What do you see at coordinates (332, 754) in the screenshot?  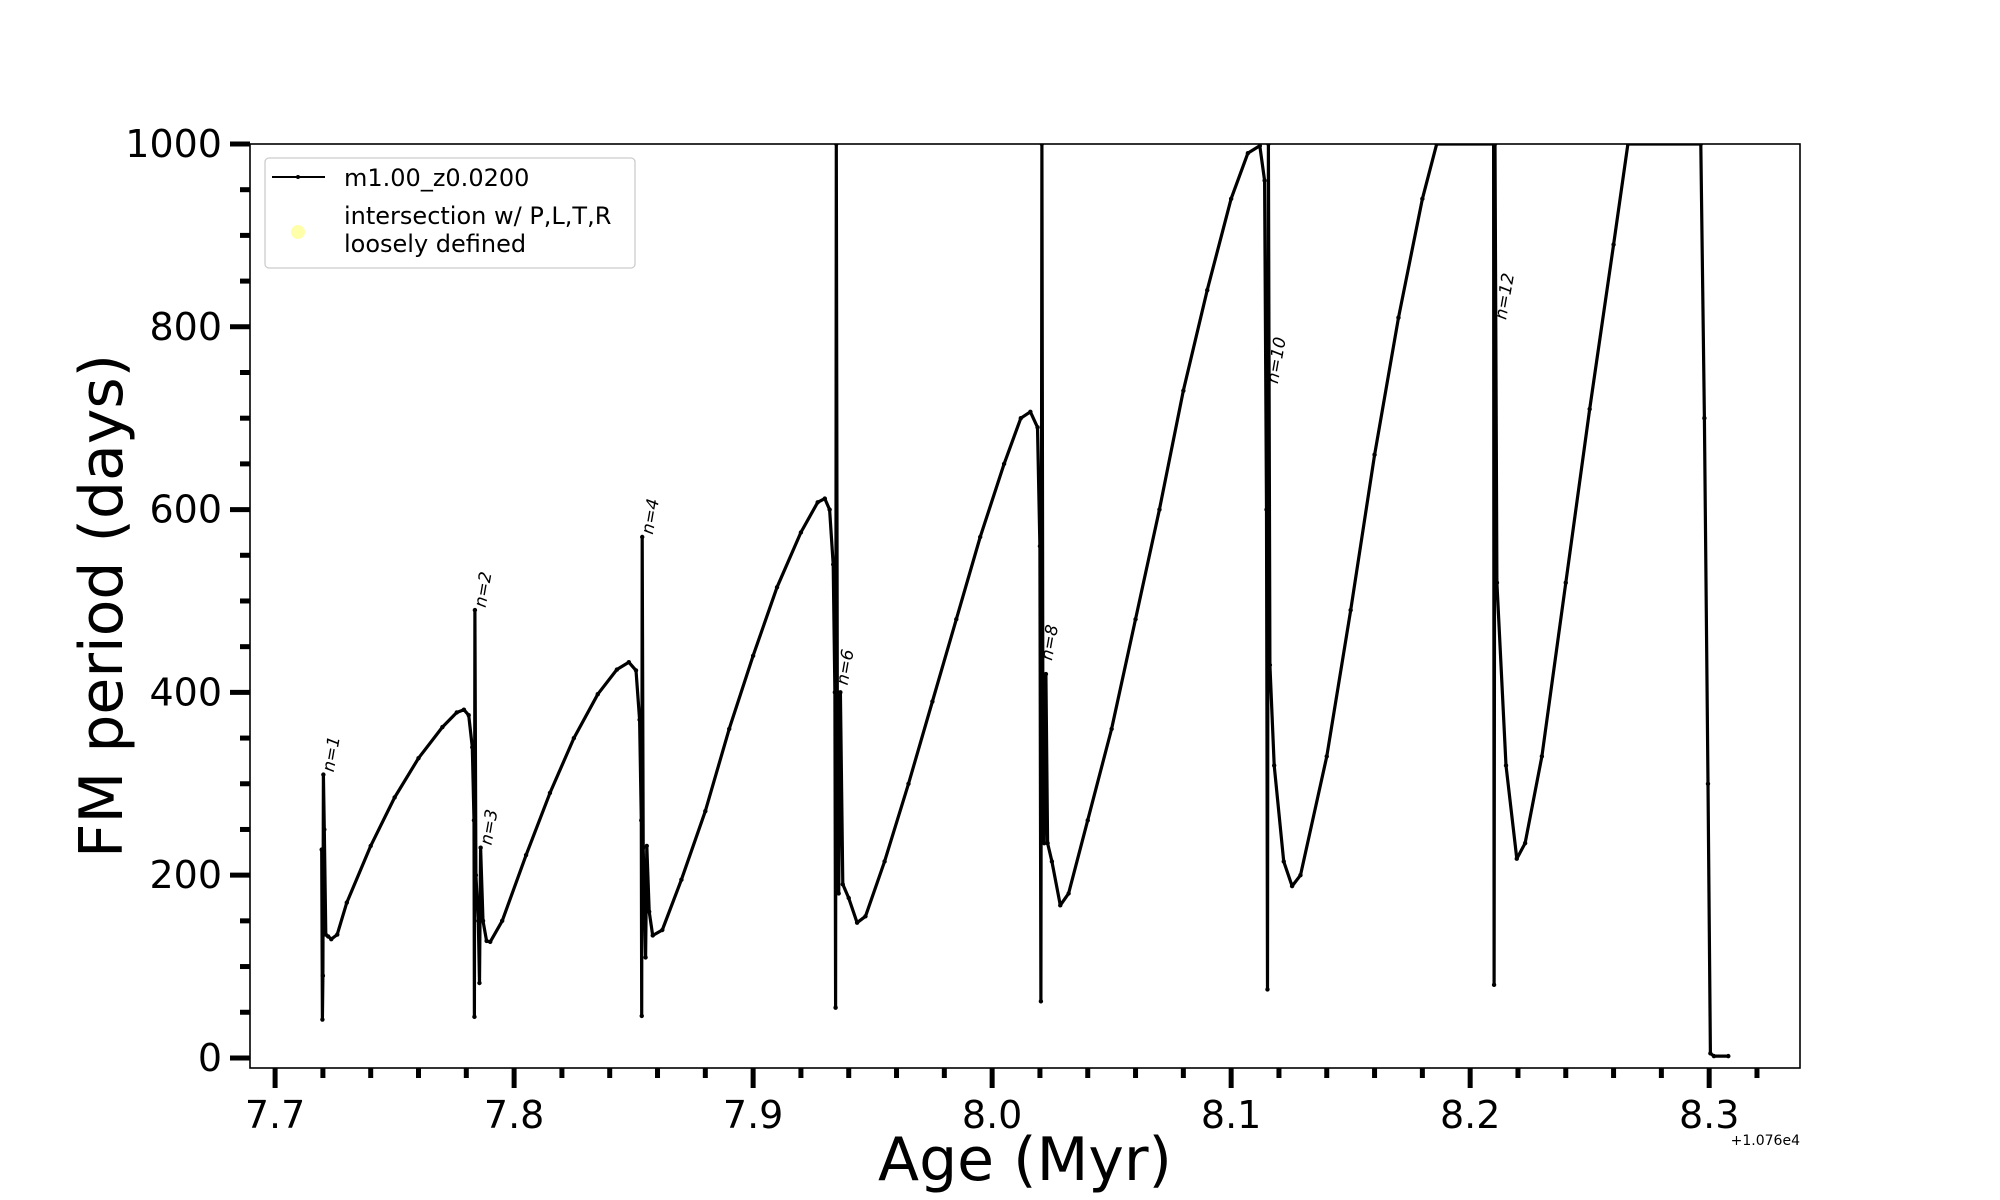 I see `annotation-label: n=1` at bounding box center [332, 754].